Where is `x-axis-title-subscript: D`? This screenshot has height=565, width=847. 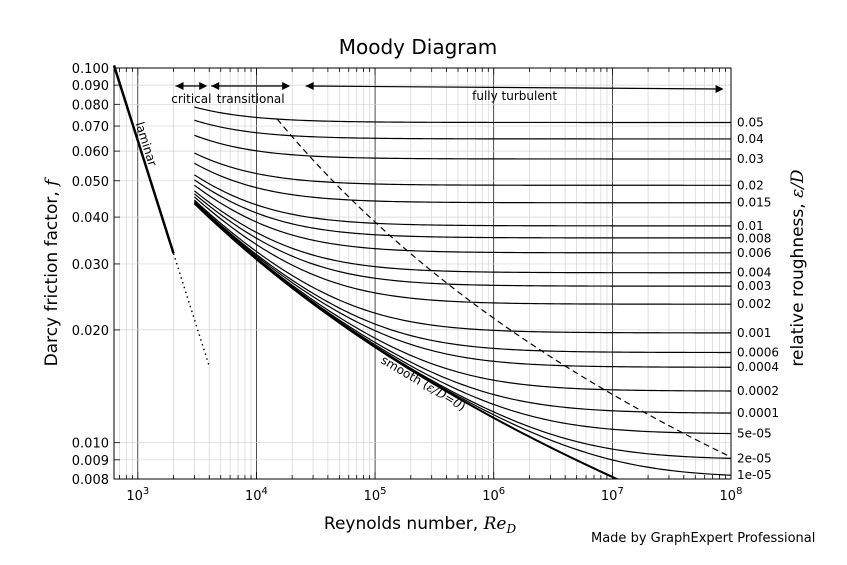
x-axis-title-subscript: D is located at coordinates (510, 529).